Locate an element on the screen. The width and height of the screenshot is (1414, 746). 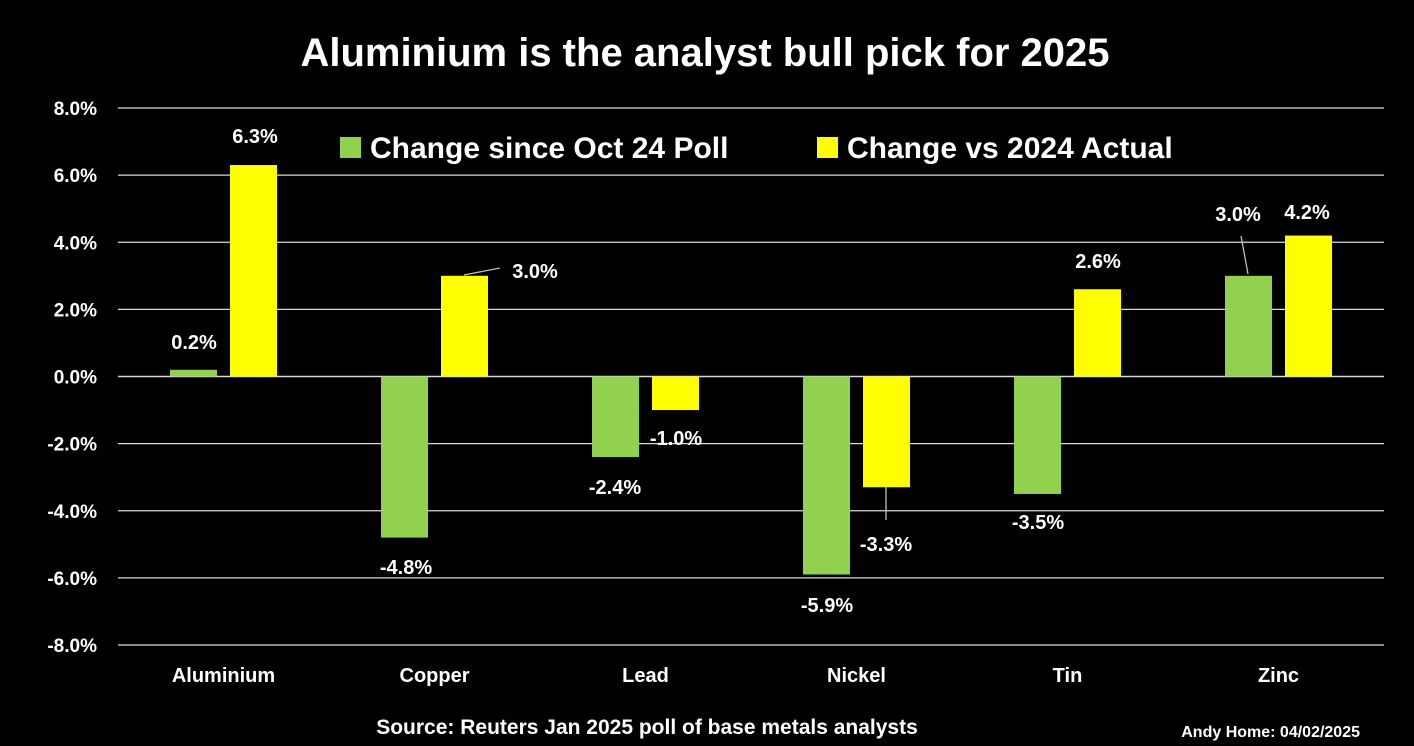
bar-aluminium-series2 is located at coordinates (253, 271).